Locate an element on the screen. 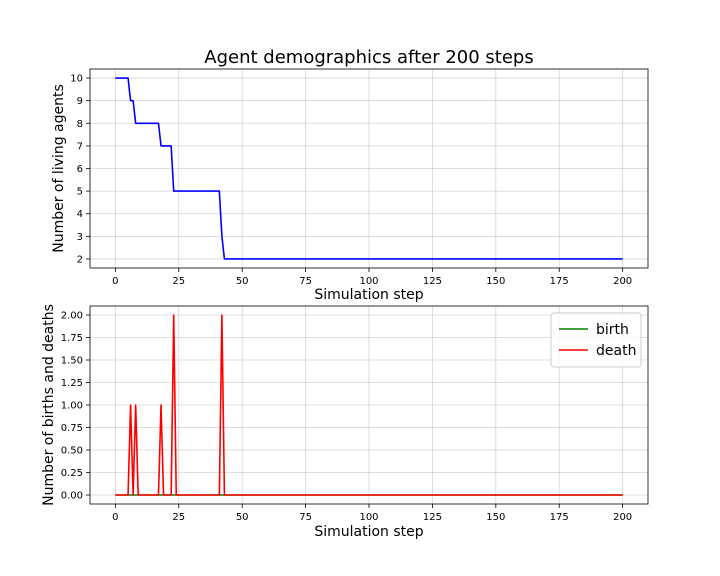 The image size is (720, 576). y-tick-label: 5 is located at coordinates (80, 192).